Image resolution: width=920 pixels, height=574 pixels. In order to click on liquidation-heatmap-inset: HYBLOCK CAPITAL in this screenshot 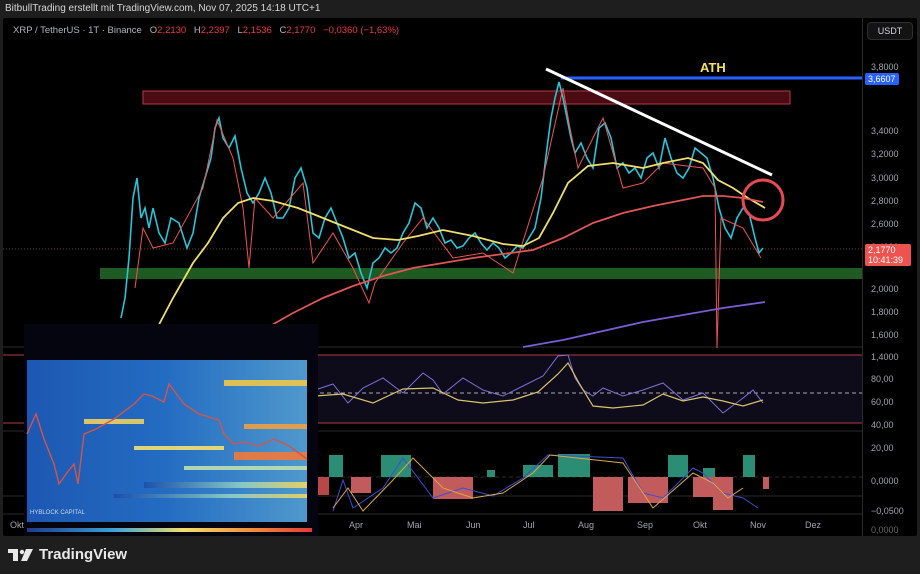, I will do `click(171, 430)`.